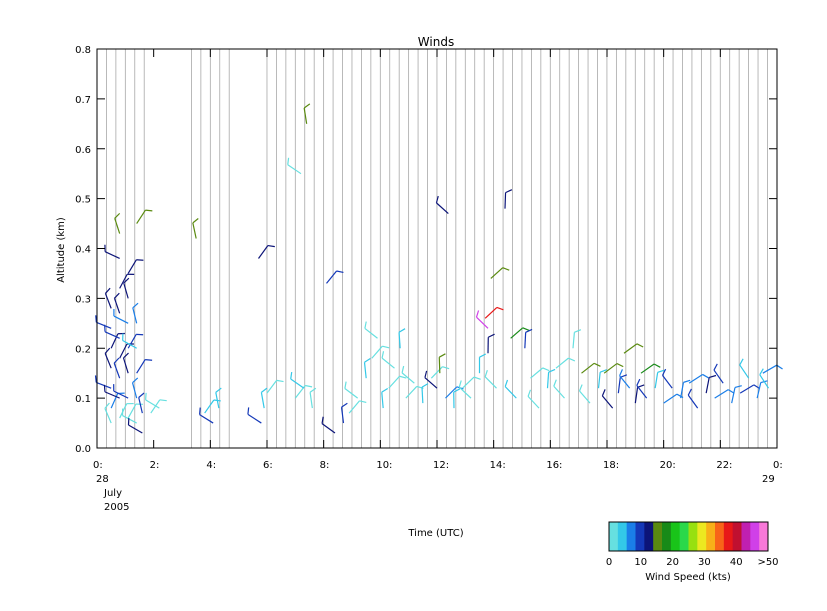  Describe the element at coordinates (83, 200) in the screenshot. I see `y-tick-label: 0.5` at that location.